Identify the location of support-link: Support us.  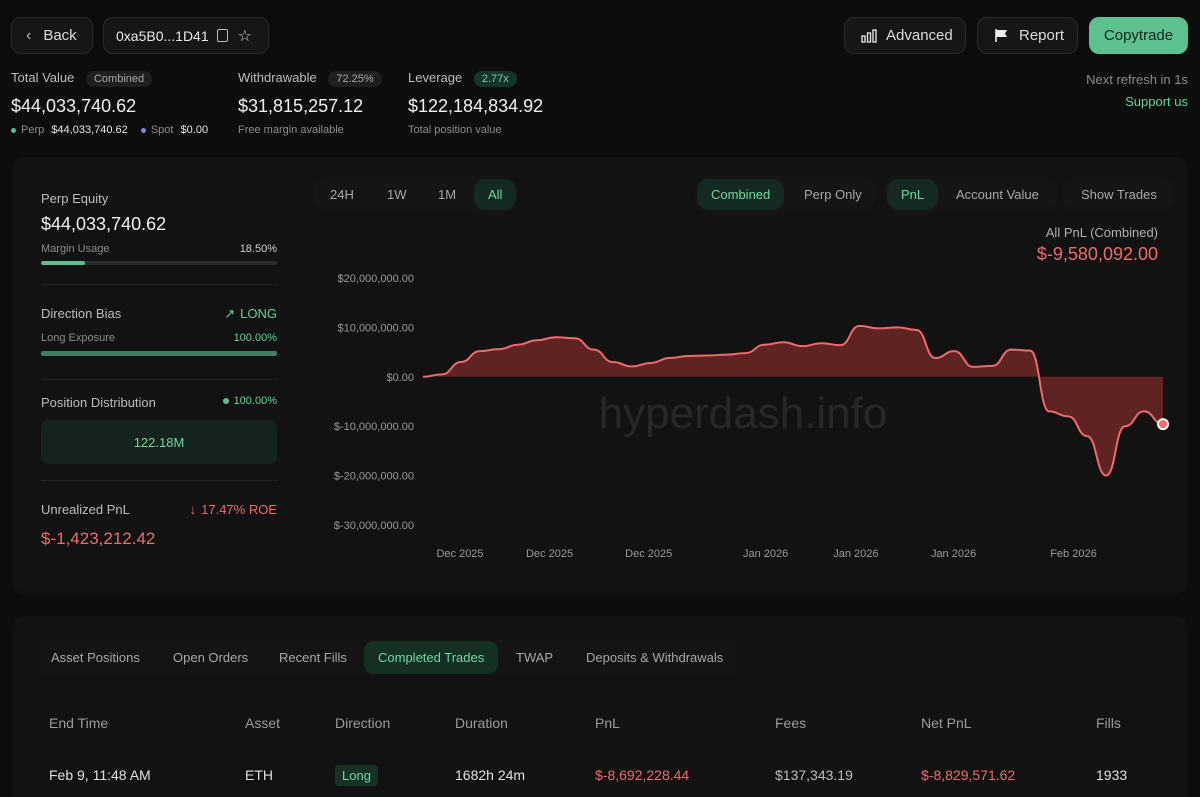
(1156, 101).